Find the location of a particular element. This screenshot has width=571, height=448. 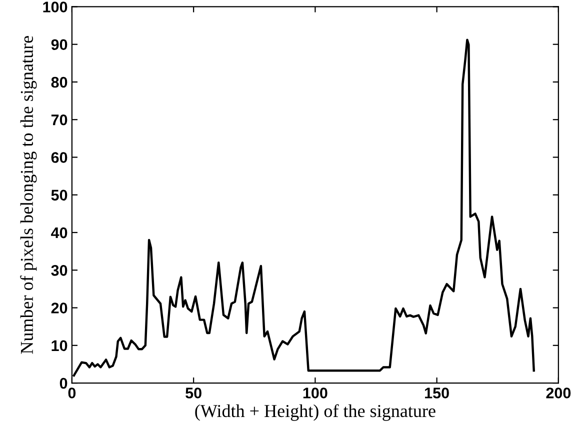

x-axis-title: (Width + Height) of the signature is located at coordinates (315, 412).